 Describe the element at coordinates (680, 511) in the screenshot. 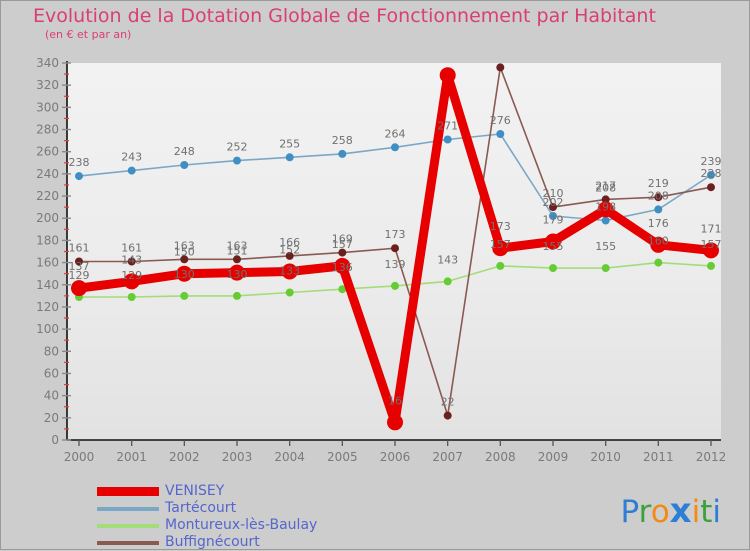

I see `logo-letter: x` at that location.